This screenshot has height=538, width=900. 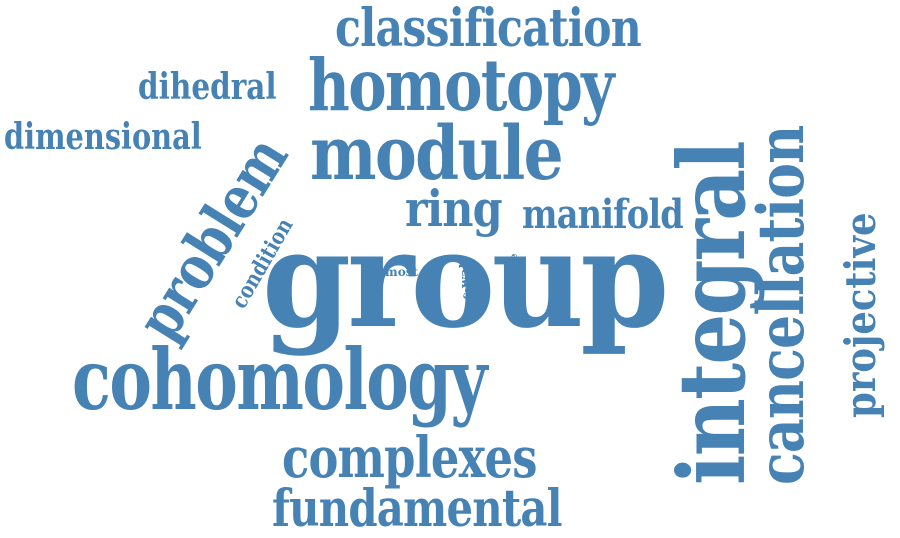 I want to click on word-complexes: complexes, so click(x=409, y=458).